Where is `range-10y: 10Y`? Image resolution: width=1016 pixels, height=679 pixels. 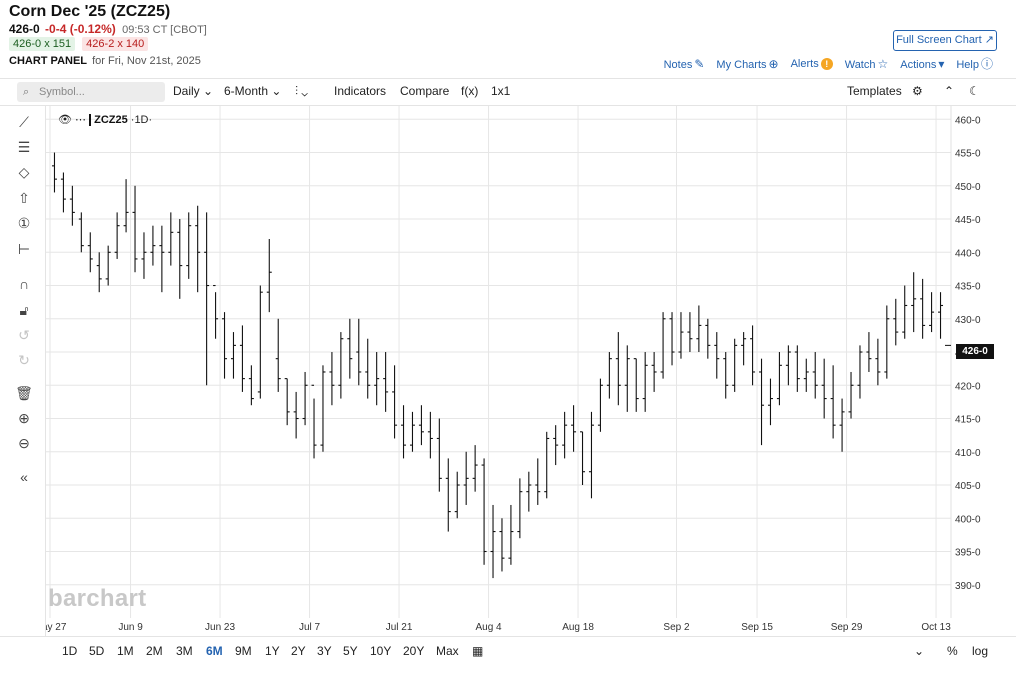
range-10y: 10Y is located at coordinates (381, 651).